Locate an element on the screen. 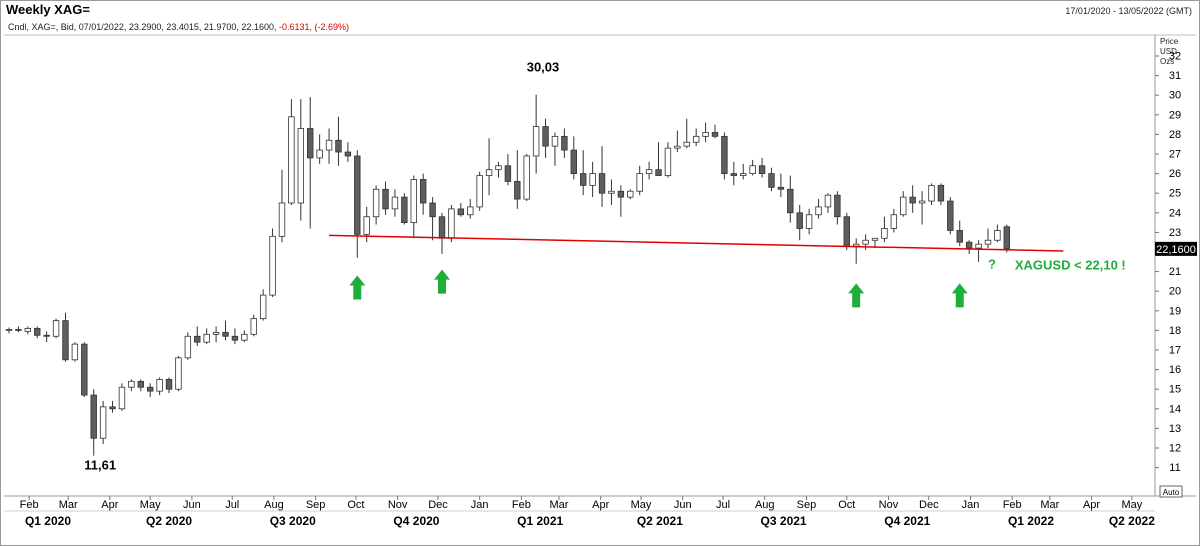 The width and height of the screenshot is (1200, 546). quarter-tick-label: Q2 2022 is located at coordinates (1132, 521).